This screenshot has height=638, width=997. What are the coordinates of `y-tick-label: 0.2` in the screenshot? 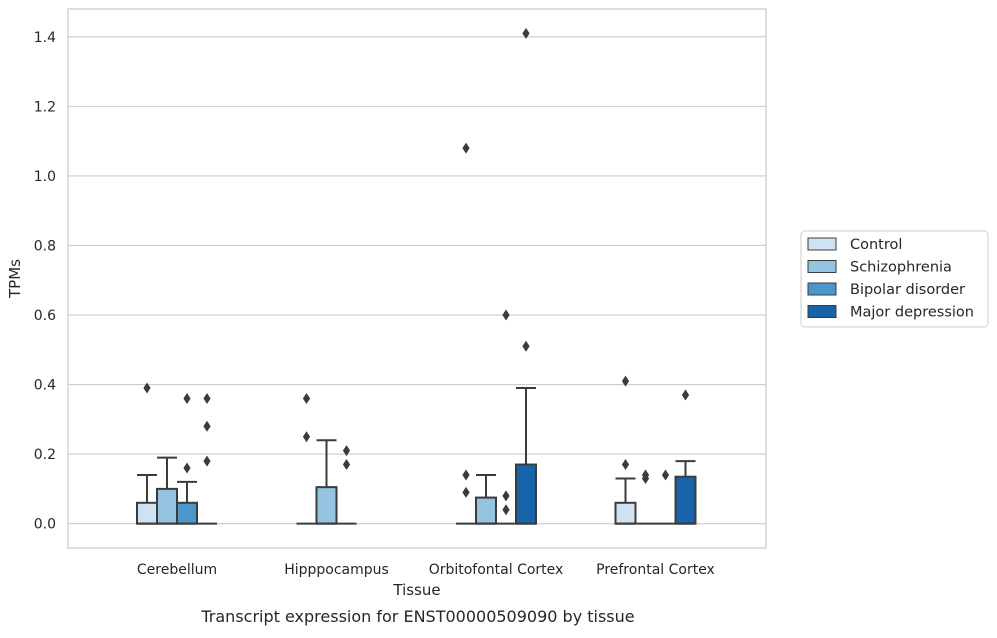 It's located at (45, 455).